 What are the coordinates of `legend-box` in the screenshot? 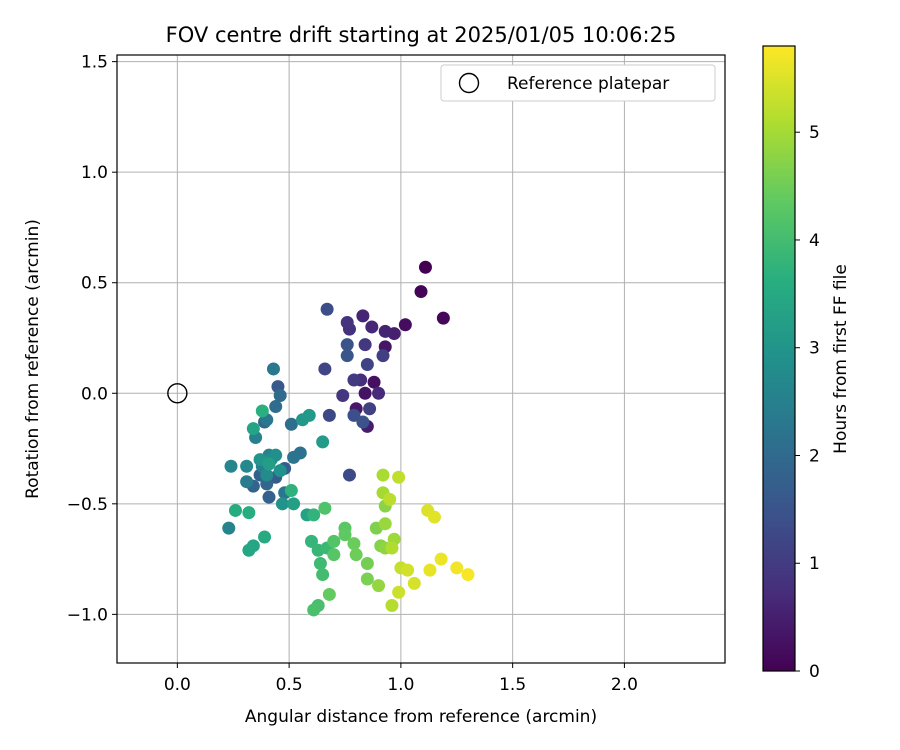 It's located at (578, 83).